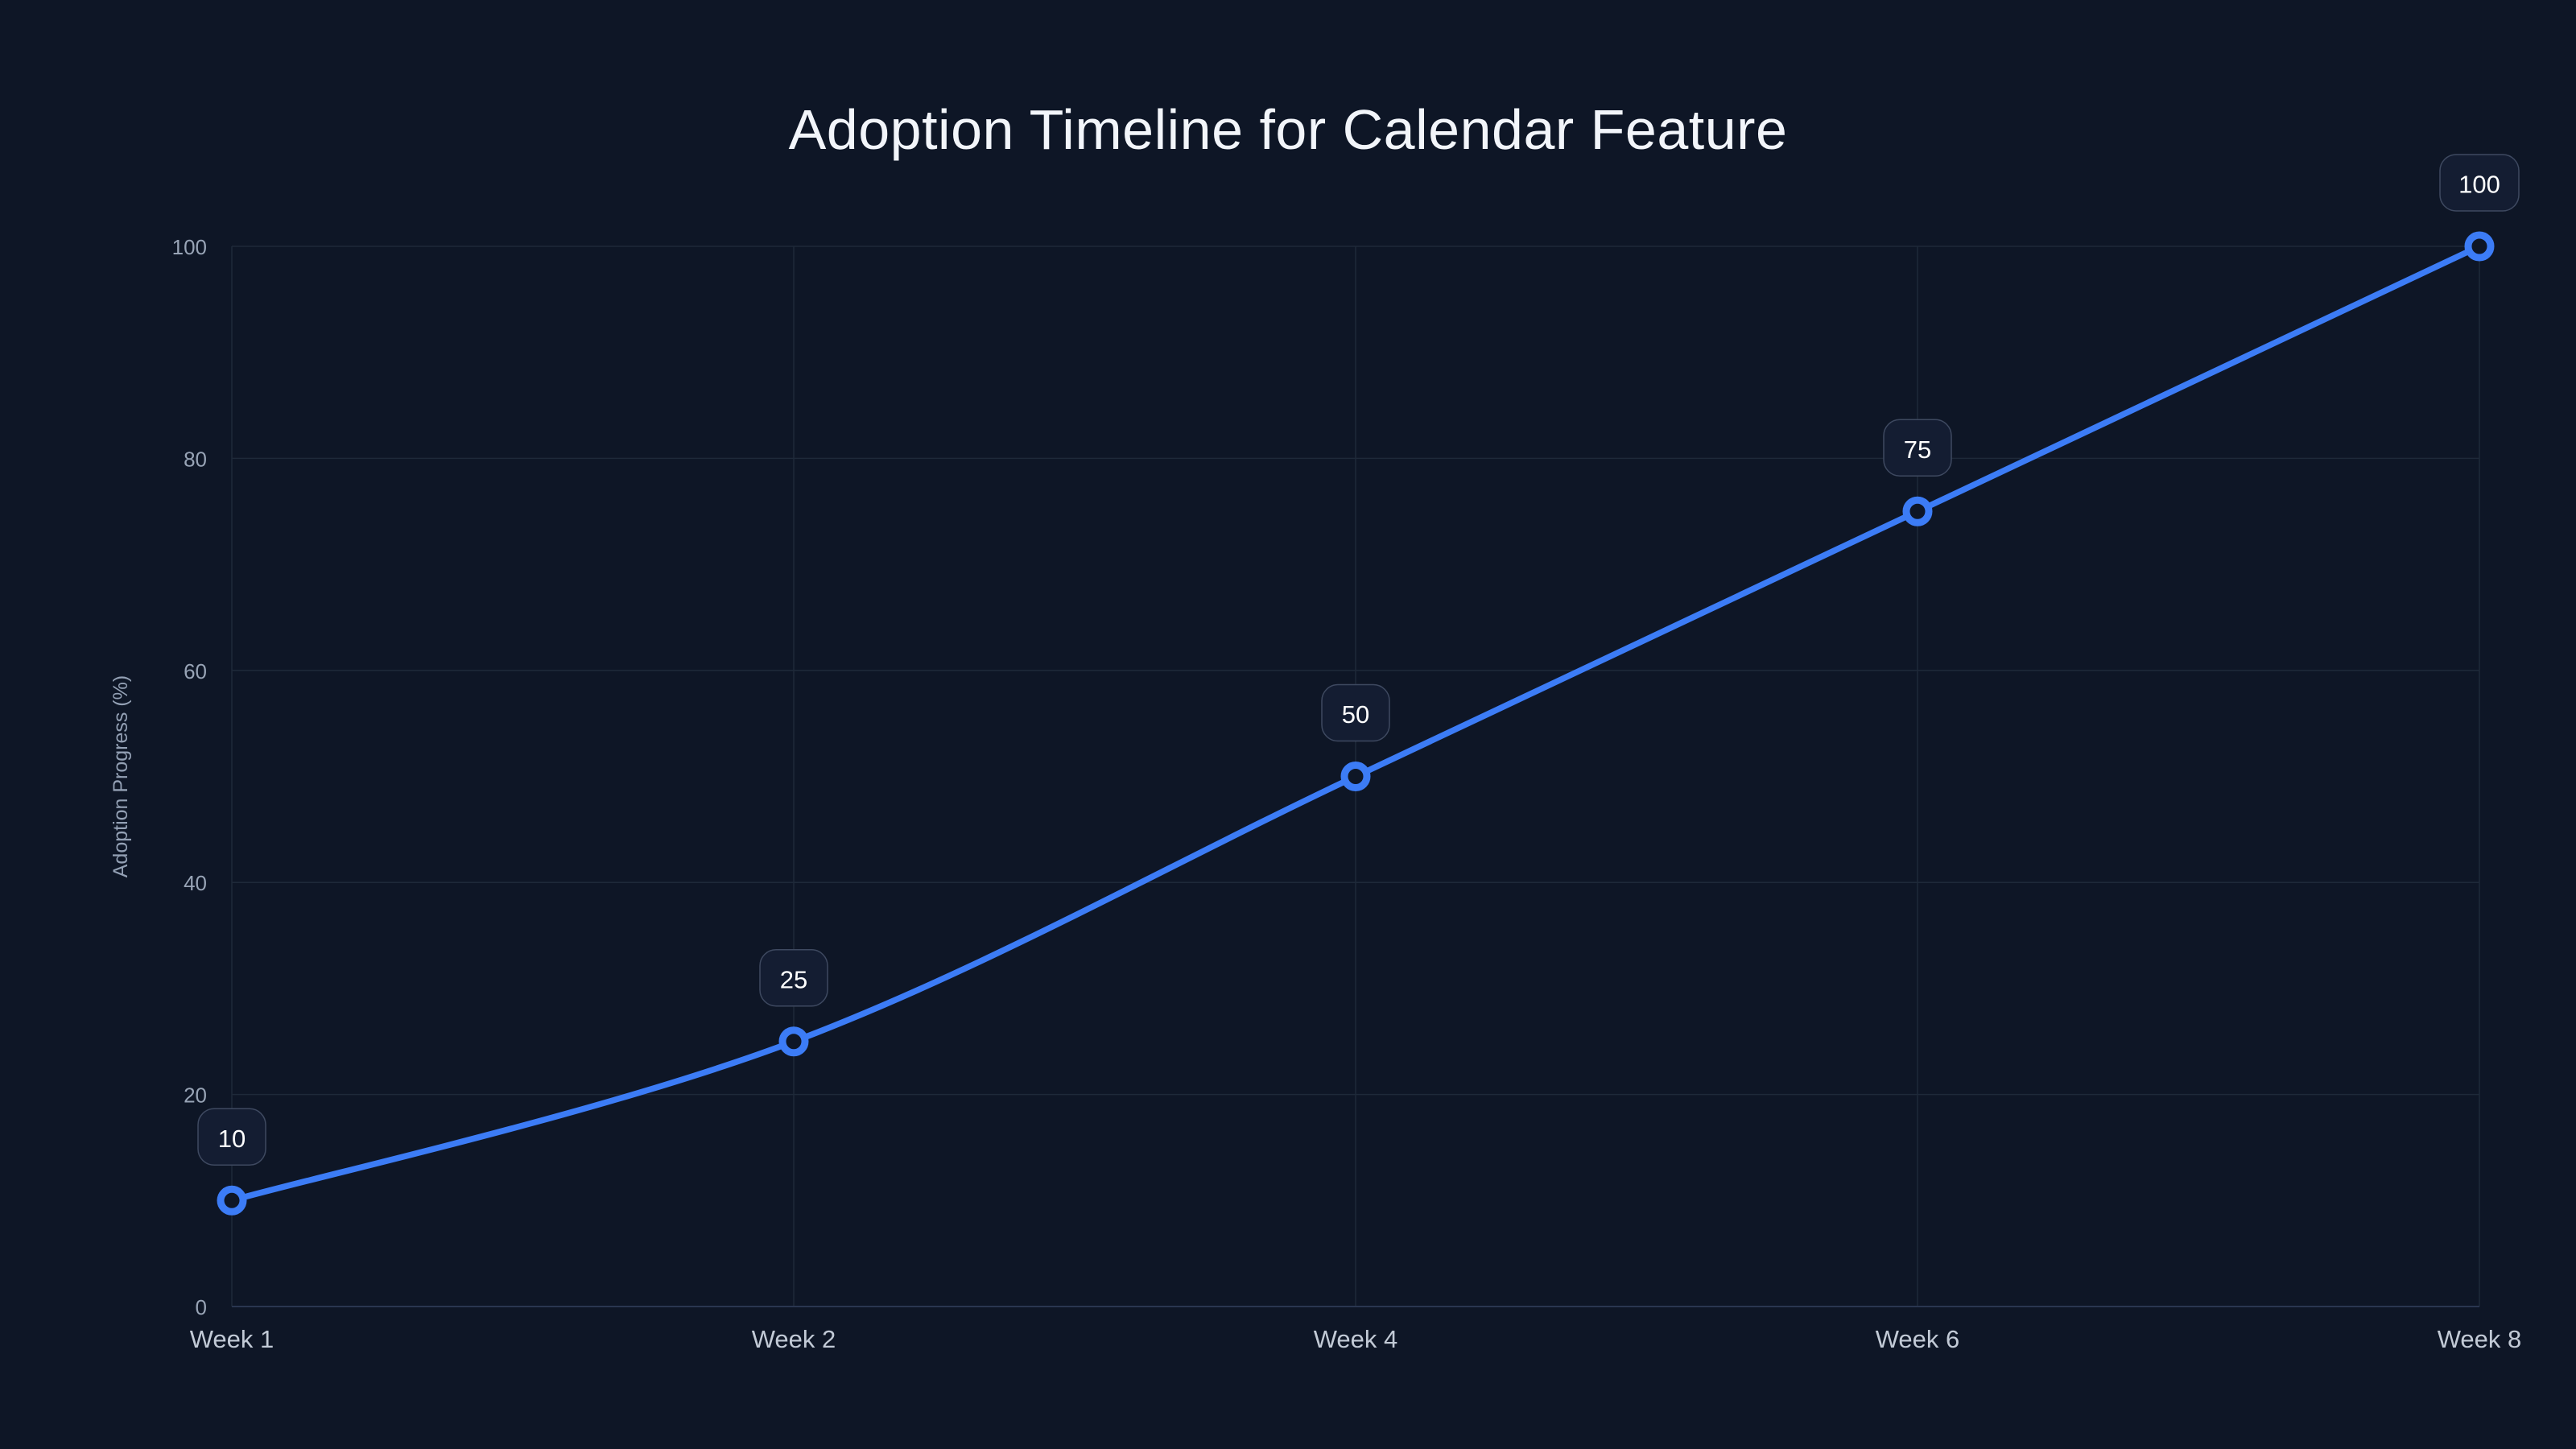  What do you see at coordinates (201, 1307) in the screenshot?
I see `y-tick-label: 0` at bounding box center [201, 1307].